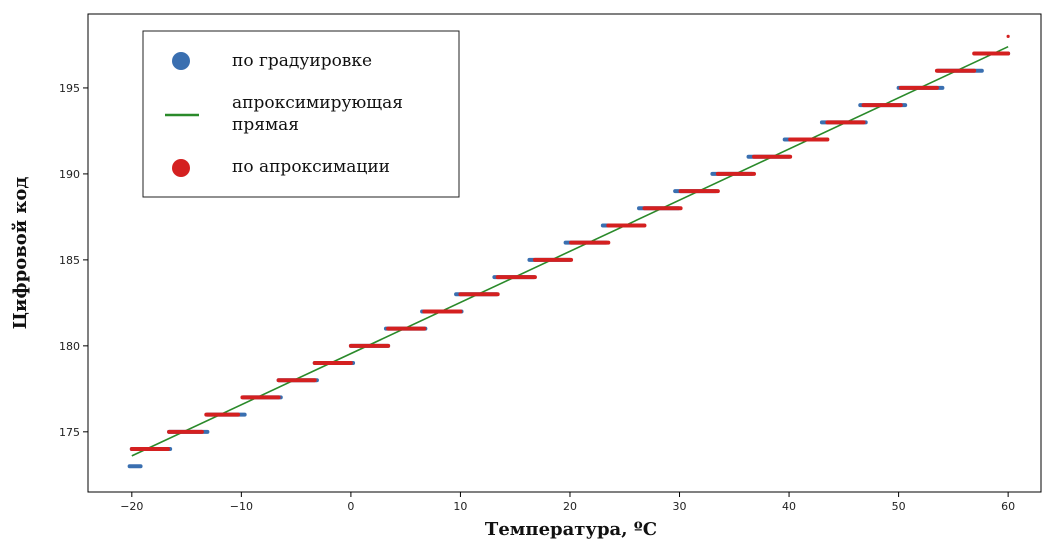 The image size is (1043, 541). Describe the element at coordinates (320, 114) in the screenshot. I see `legend-label-fit-line: апроксимирующая прямая` at that location.